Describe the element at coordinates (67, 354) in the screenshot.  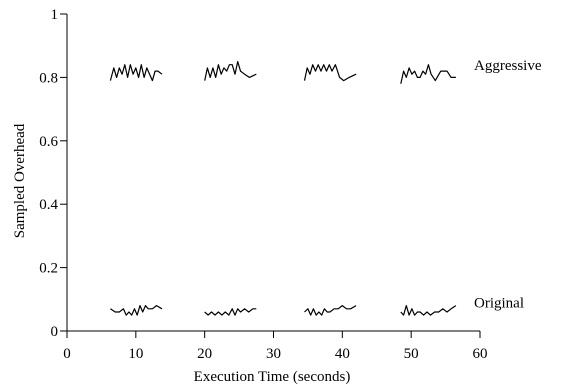
I see `x-tick-label: 0` at that location.